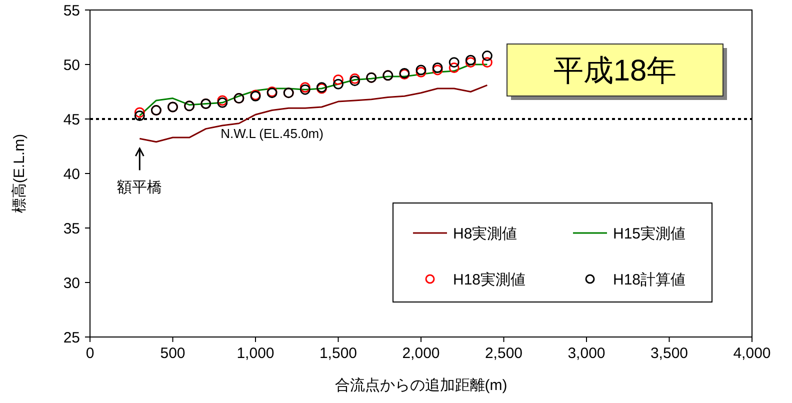  I want to click on y-tick-label: 25, so click(71, 337).